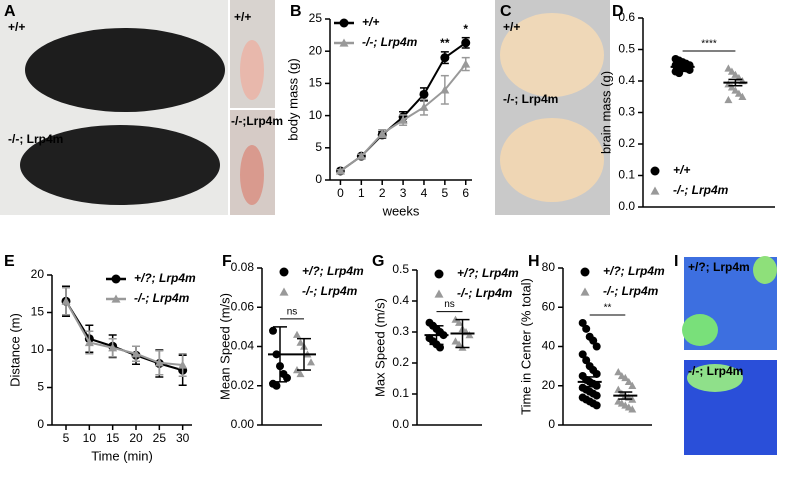  What do you see at coordinates (506, 11) in the screenshot?
I see `panel-label: C` at bounding box center [506, 11].